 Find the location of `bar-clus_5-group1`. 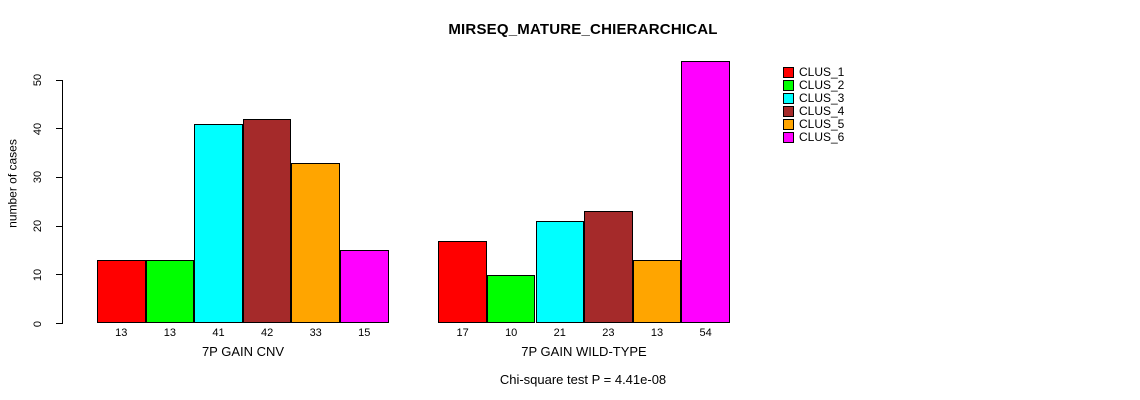

bar-clus_5-group1 is located at coordinates (315, 243).